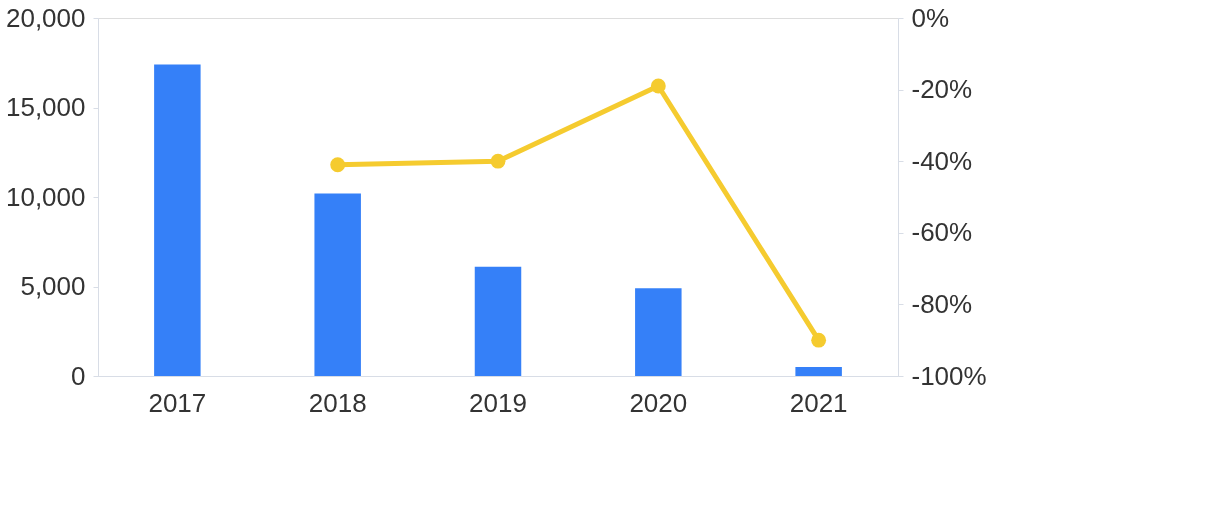  I want to click on y2-tick-label: -40%, so click(942, 160).